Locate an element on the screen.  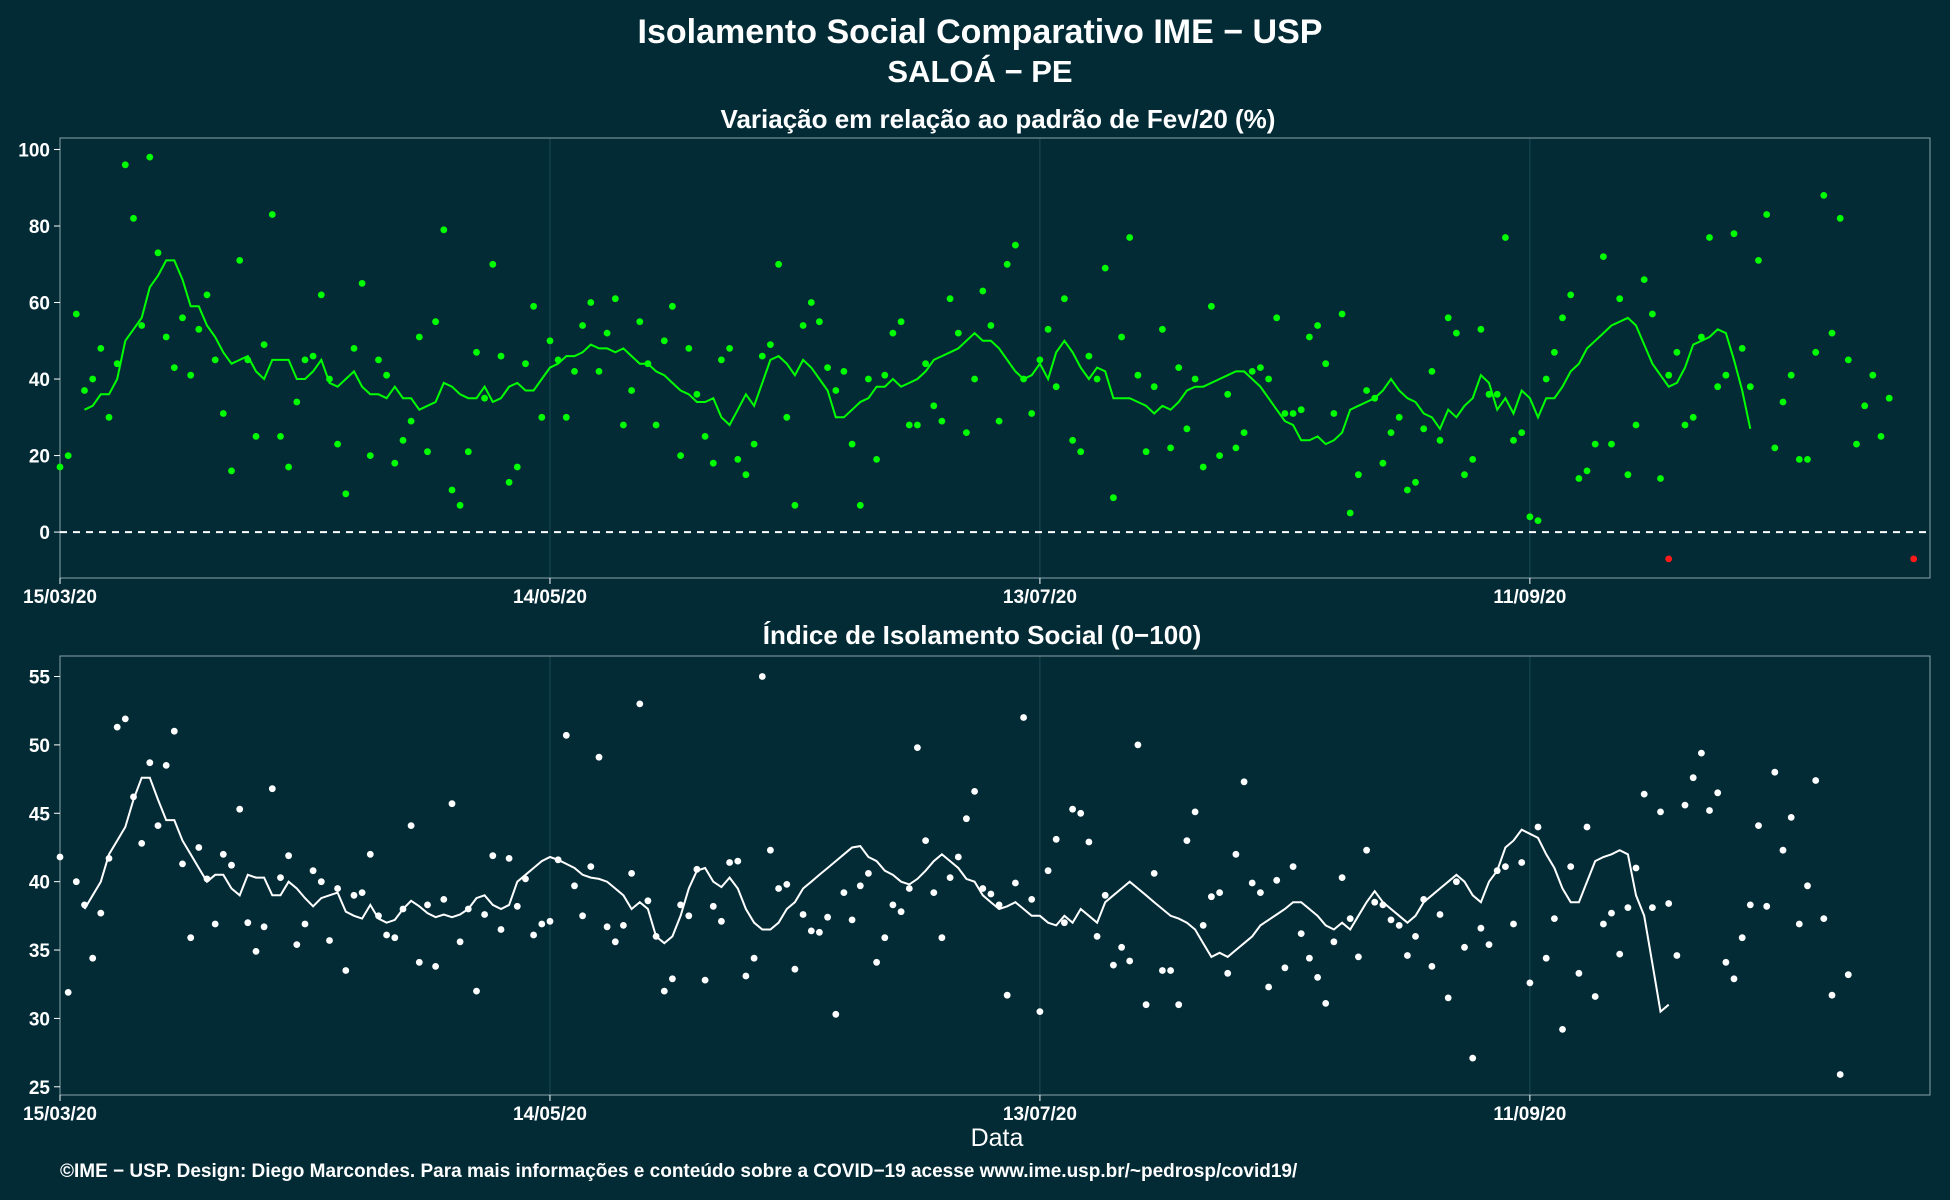
x-tick-label: 14/05/20 is located at coordinates (550, 597).